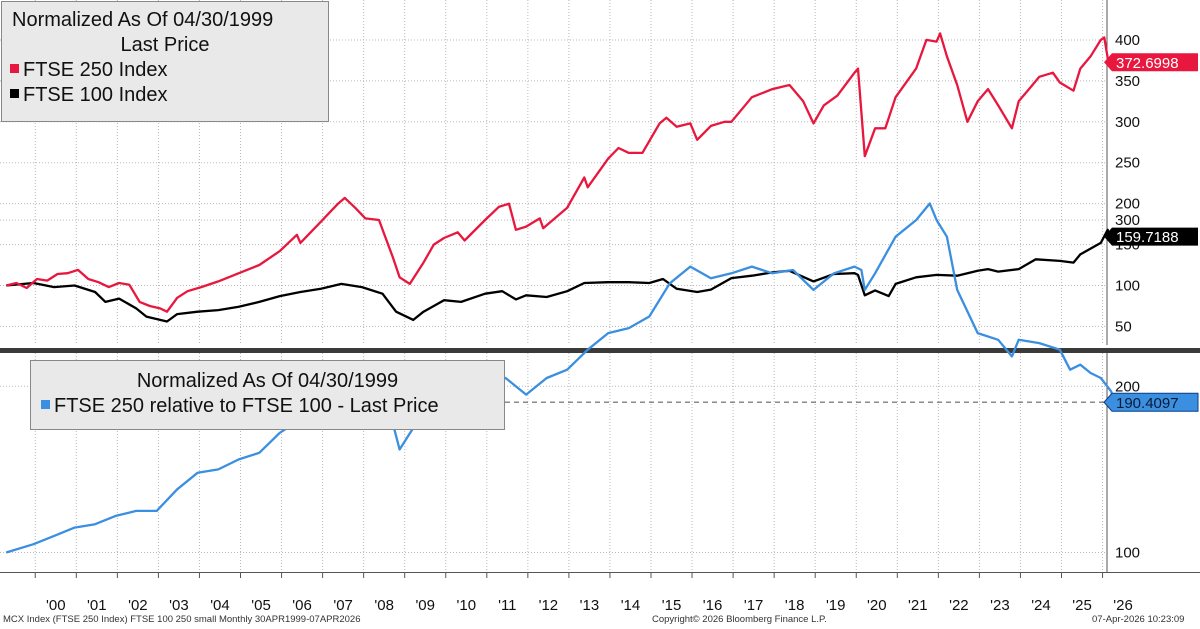  Describe the element at coordinates (95, 95) in the screenshot. I see `ftse-100-legend-label: FTSE 100 Index` at that location.